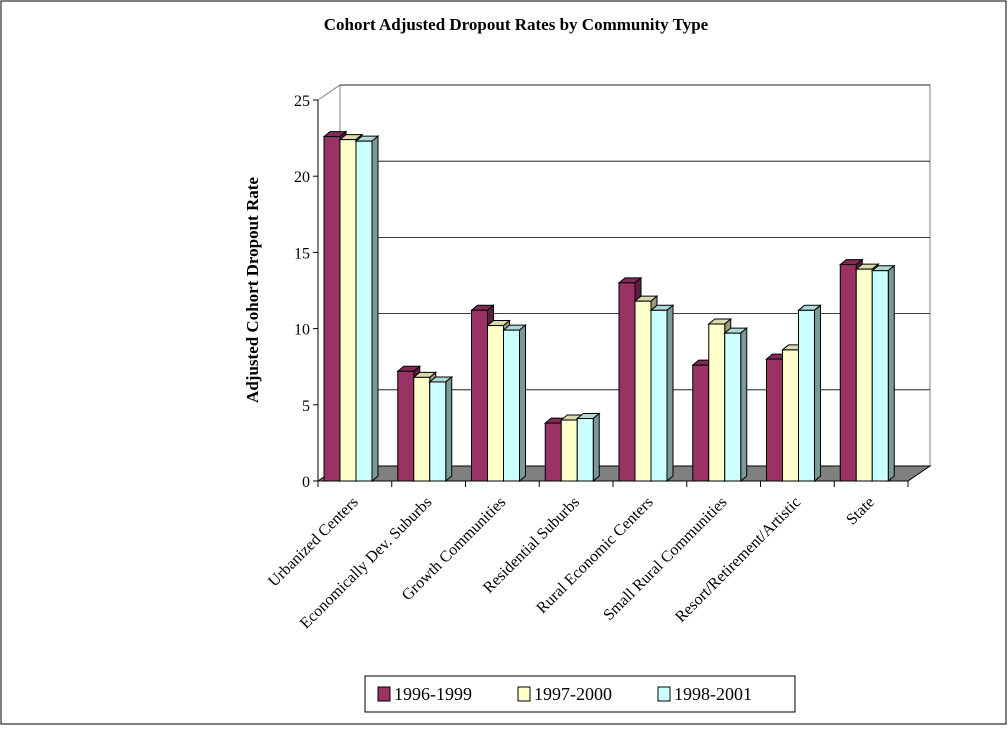 The width and height of the screenshot is (1008, 730). Describe the element at coordinates (433, 694) in the screenshot. I see `legend-label: 1996-1999` at that location.